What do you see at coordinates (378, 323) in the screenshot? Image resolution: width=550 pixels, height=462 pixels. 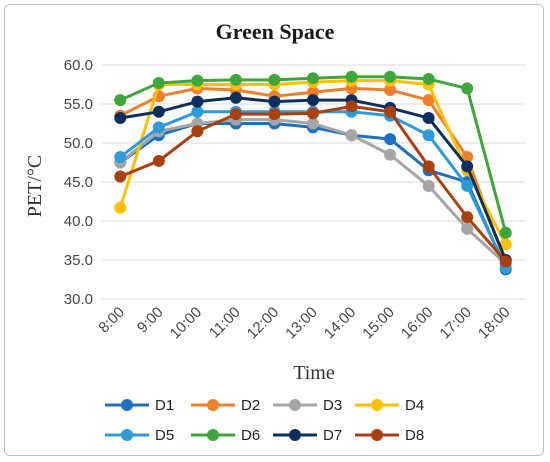 I see `x-tick-label: 15:00` at bounding box center [378, 323].